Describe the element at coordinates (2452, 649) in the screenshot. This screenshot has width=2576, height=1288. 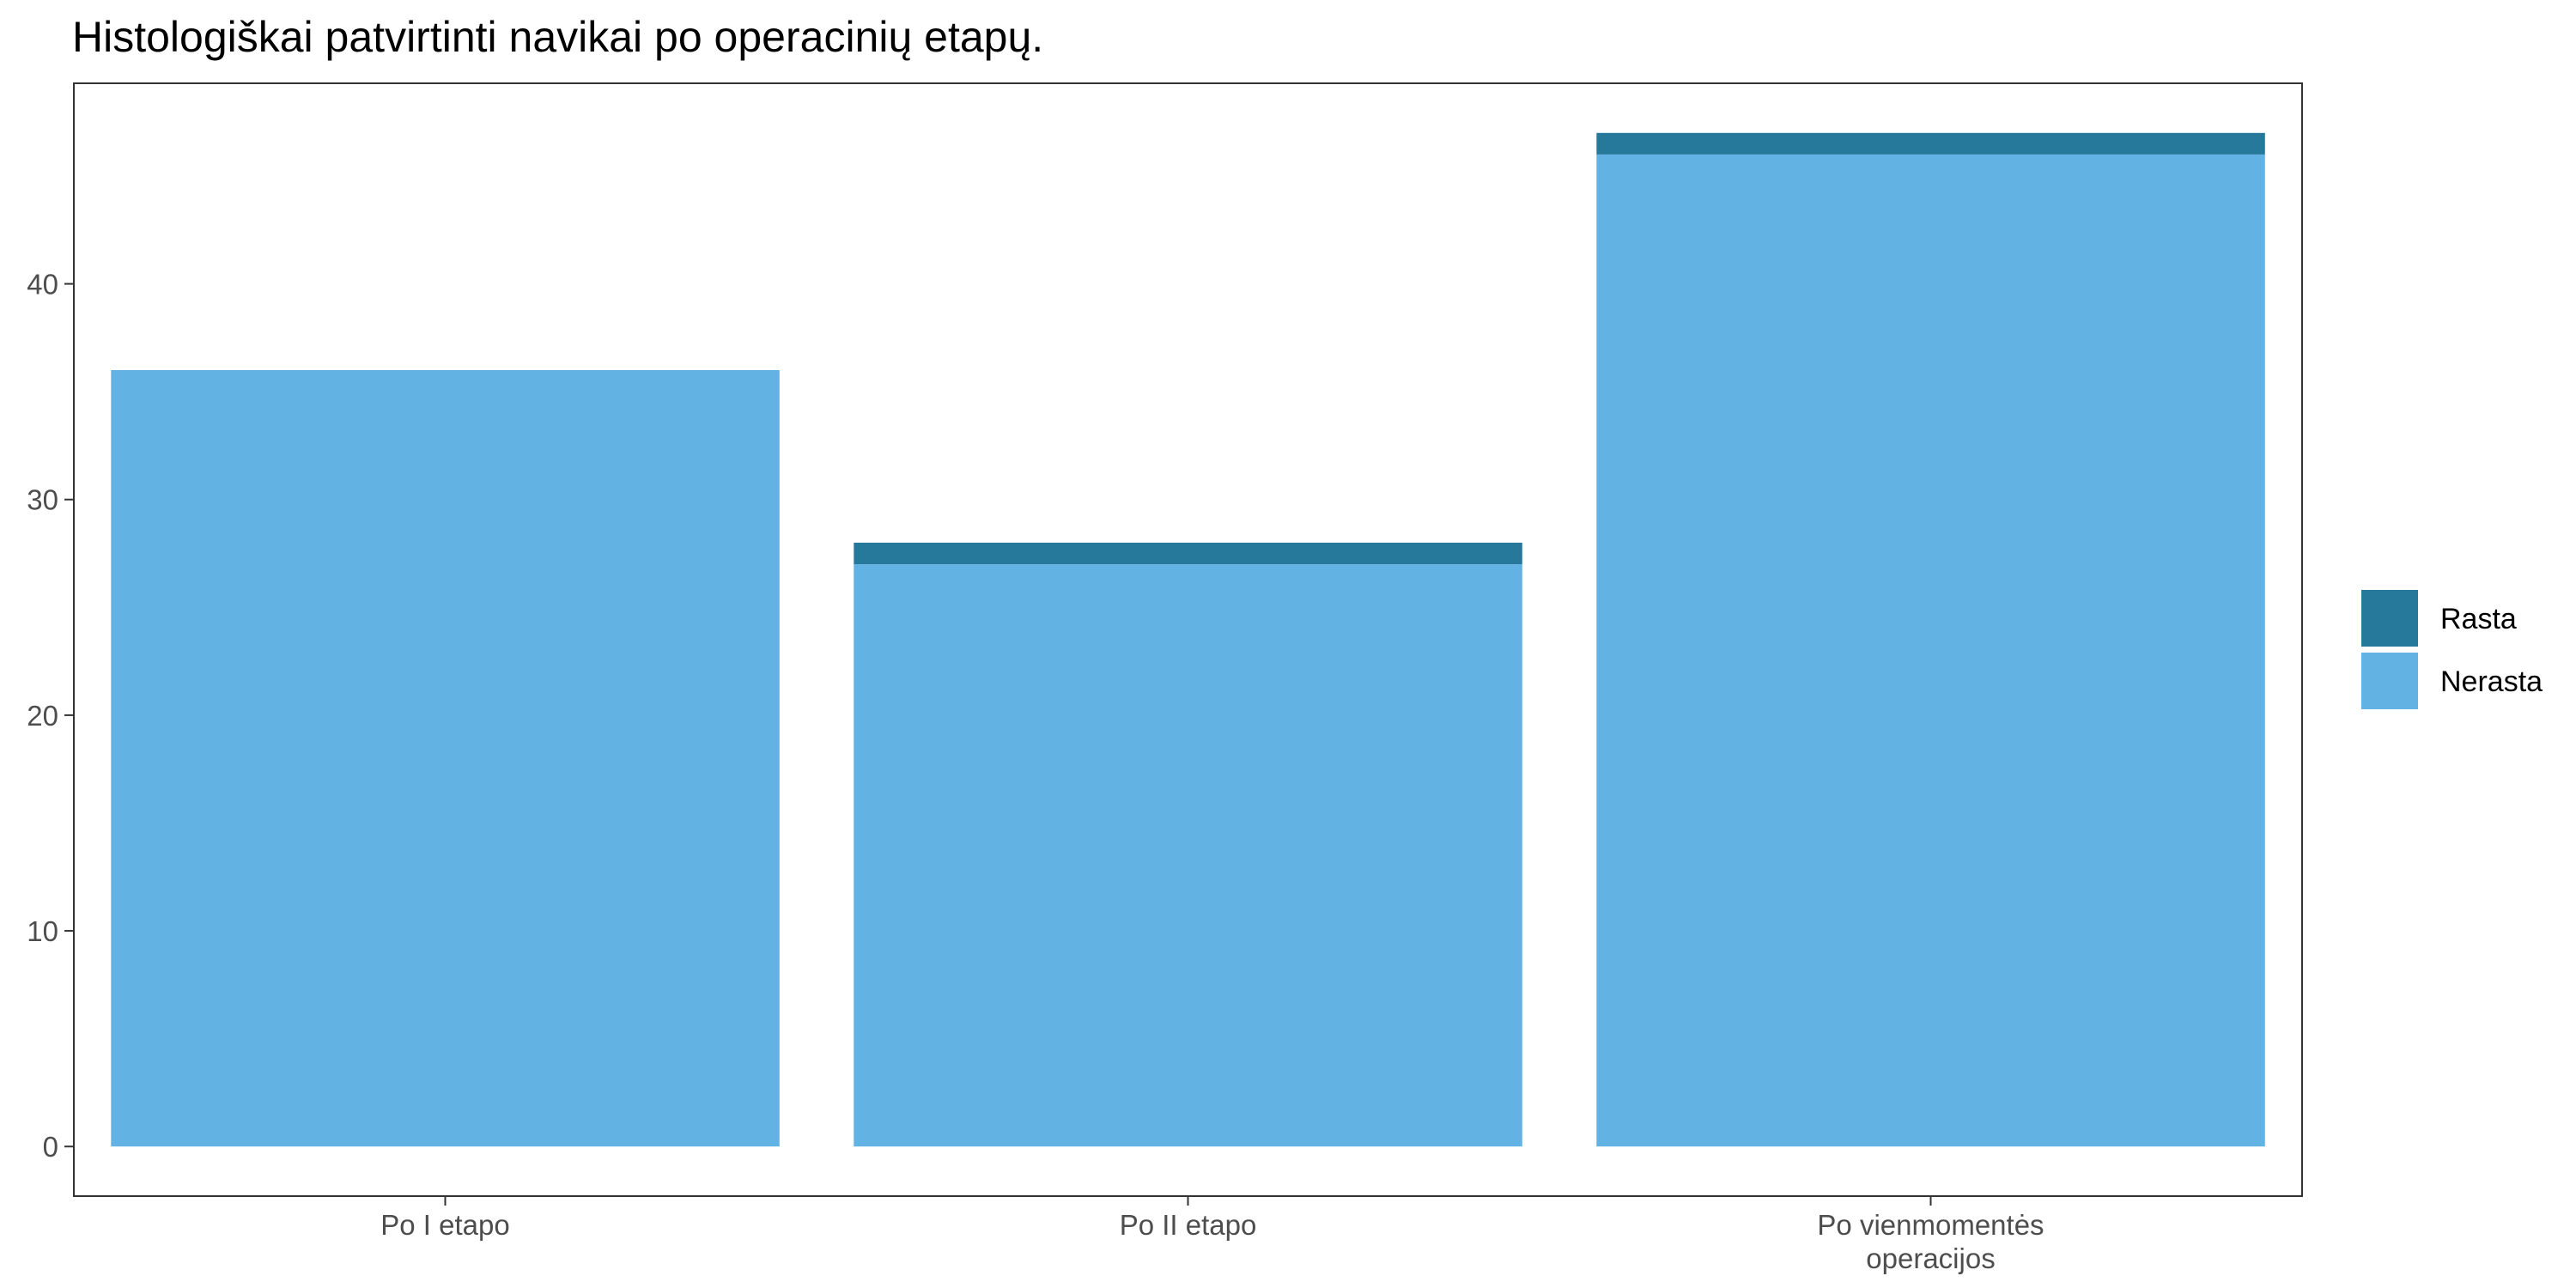
I see `legend: Rasta Nerasta` at that location.